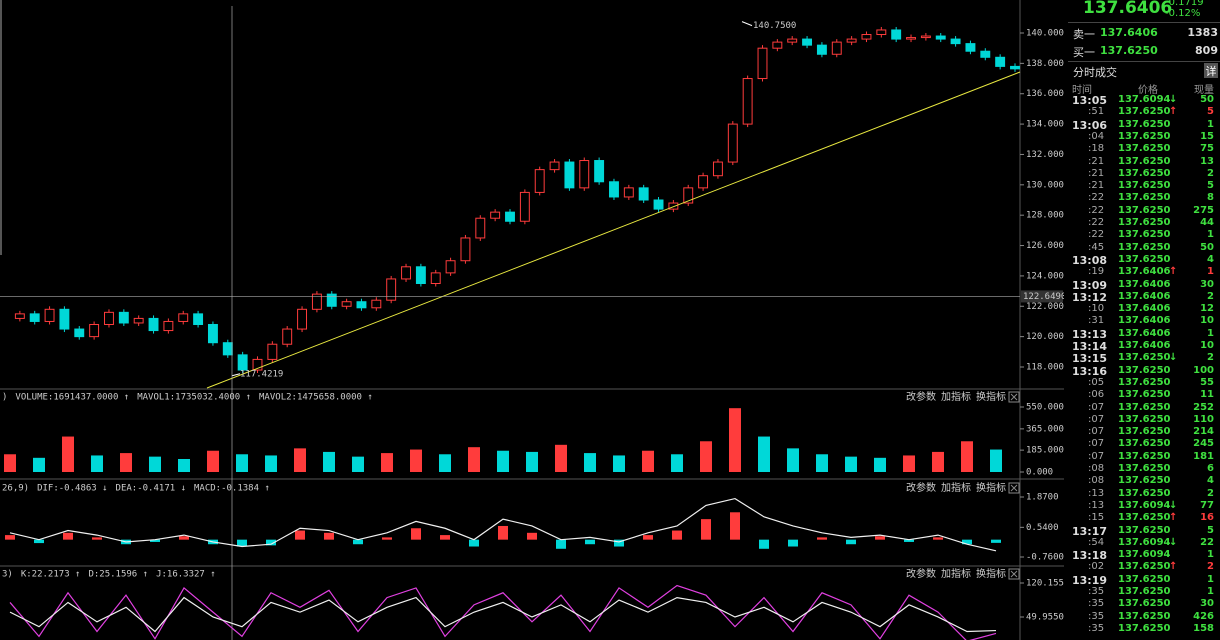 The width and height of the screenshot is (1220, 640). What do you see at coordinates (1096, 186) in the screenshot?
I see `trade-time: :21` at bounding box center [1096, 186].